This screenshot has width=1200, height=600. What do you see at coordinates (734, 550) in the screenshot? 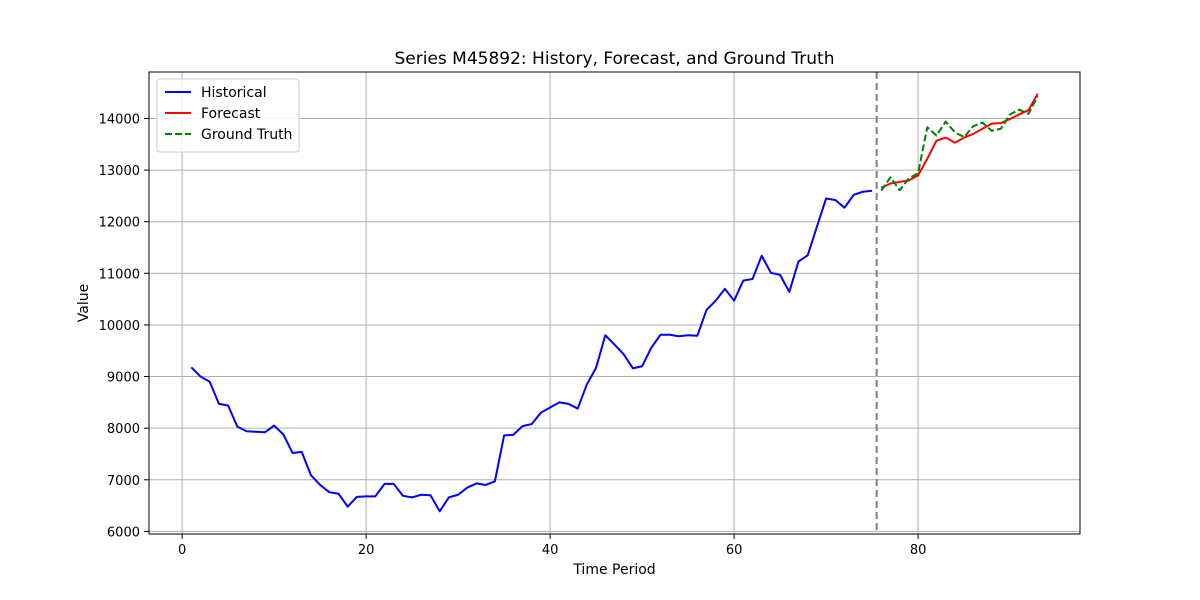
I see `x-tick-label: 60` at bounding box center [734, 550].